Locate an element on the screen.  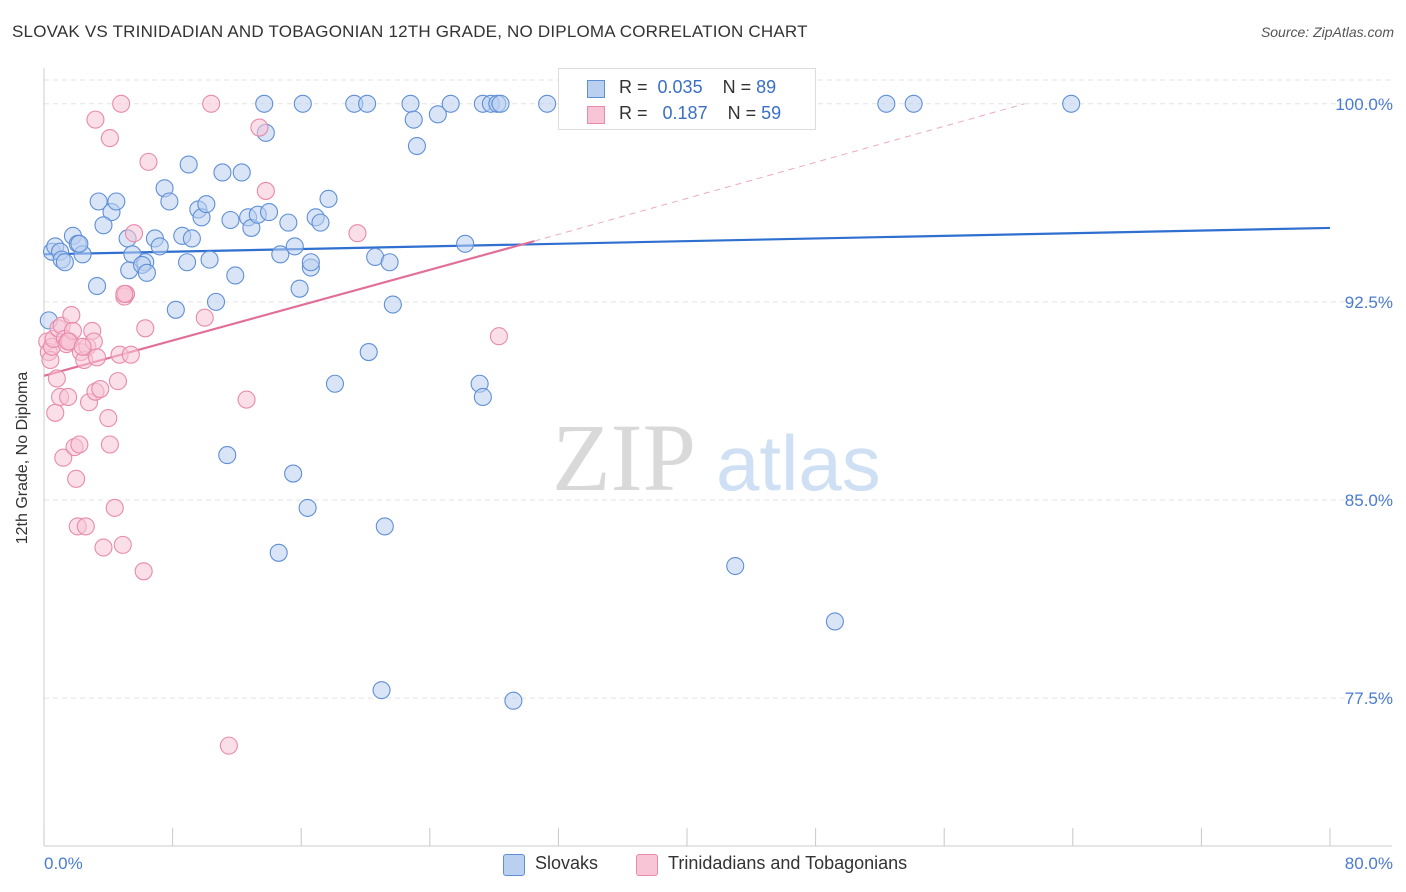
y-tick-label: 85.0% is located at coordinates (1369, 500).